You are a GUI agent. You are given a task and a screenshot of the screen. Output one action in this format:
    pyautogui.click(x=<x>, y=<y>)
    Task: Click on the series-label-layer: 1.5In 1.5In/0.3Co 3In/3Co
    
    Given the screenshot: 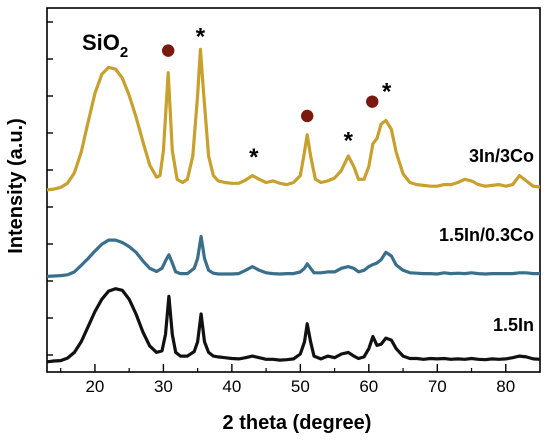 What is the action you would take?
    pyautogui.click(x=486, y=240)
    